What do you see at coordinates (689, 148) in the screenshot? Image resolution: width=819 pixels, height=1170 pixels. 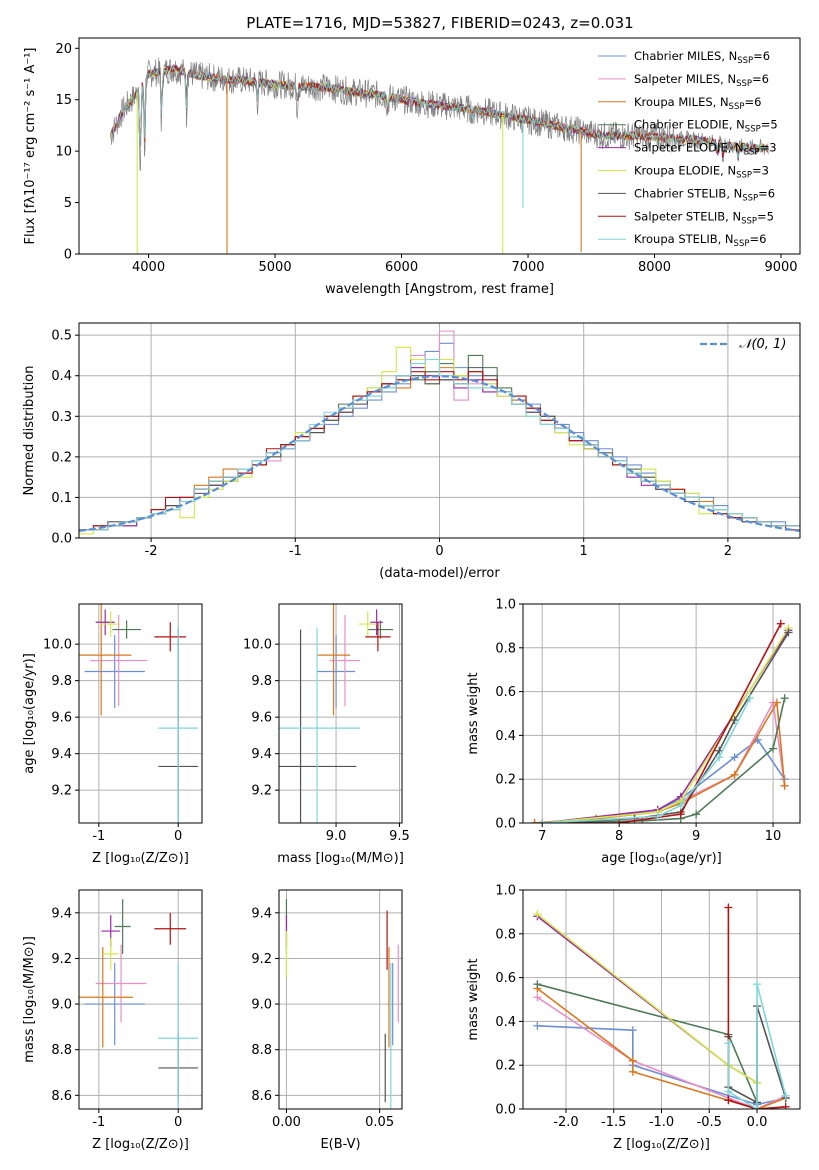 I see `legend-label-text: Salpeter ELODIE, N` at bounding box center [689, 148].